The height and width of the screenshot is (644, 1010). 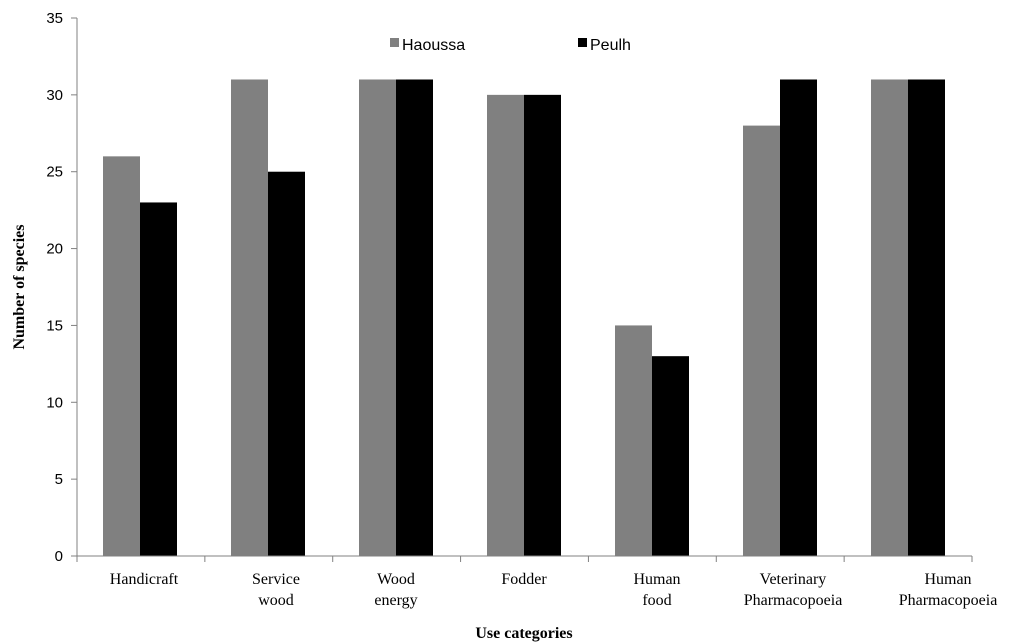 What do you see at coordinates (948, 590) in the screenshot?
I see `category-label: Human Pharmacopoeia` at bounding box center [948, 590].